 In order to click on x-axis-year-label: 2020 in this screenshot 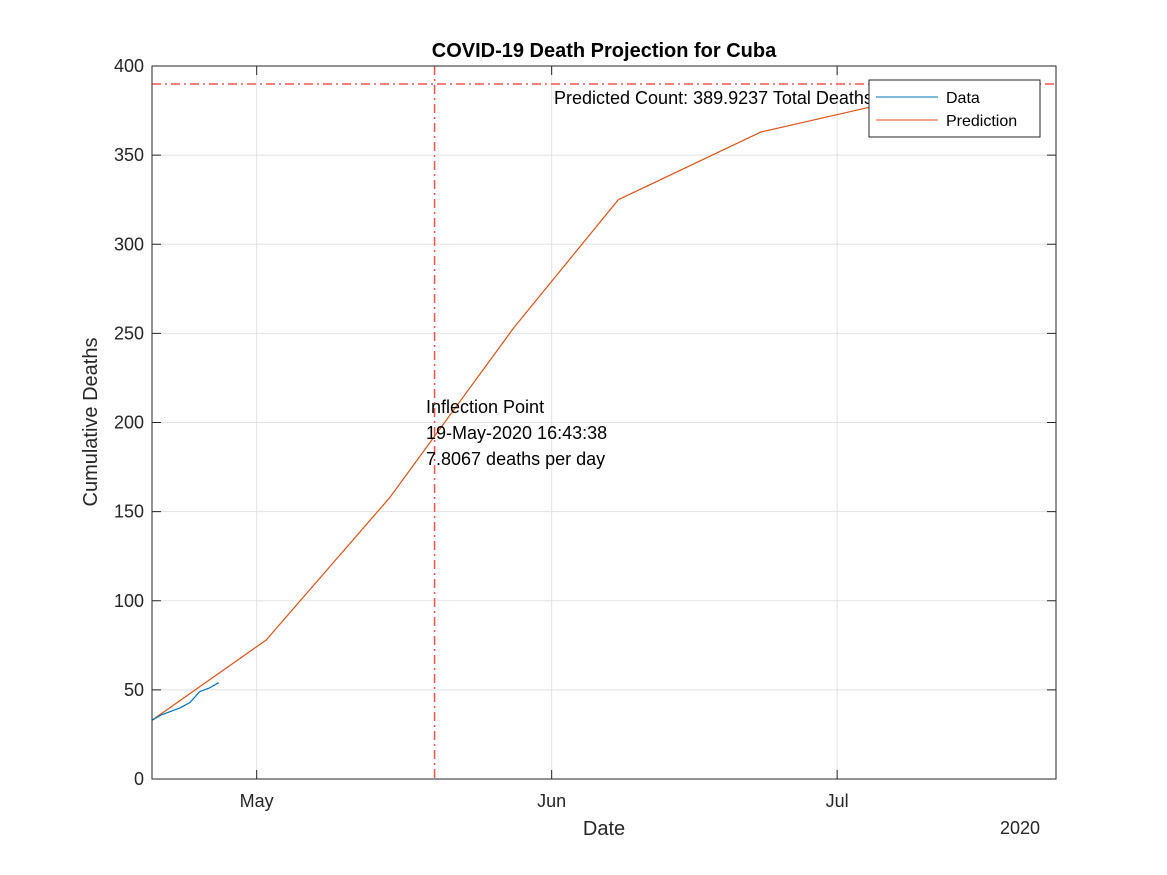, I will do `click(1020, 828)`.